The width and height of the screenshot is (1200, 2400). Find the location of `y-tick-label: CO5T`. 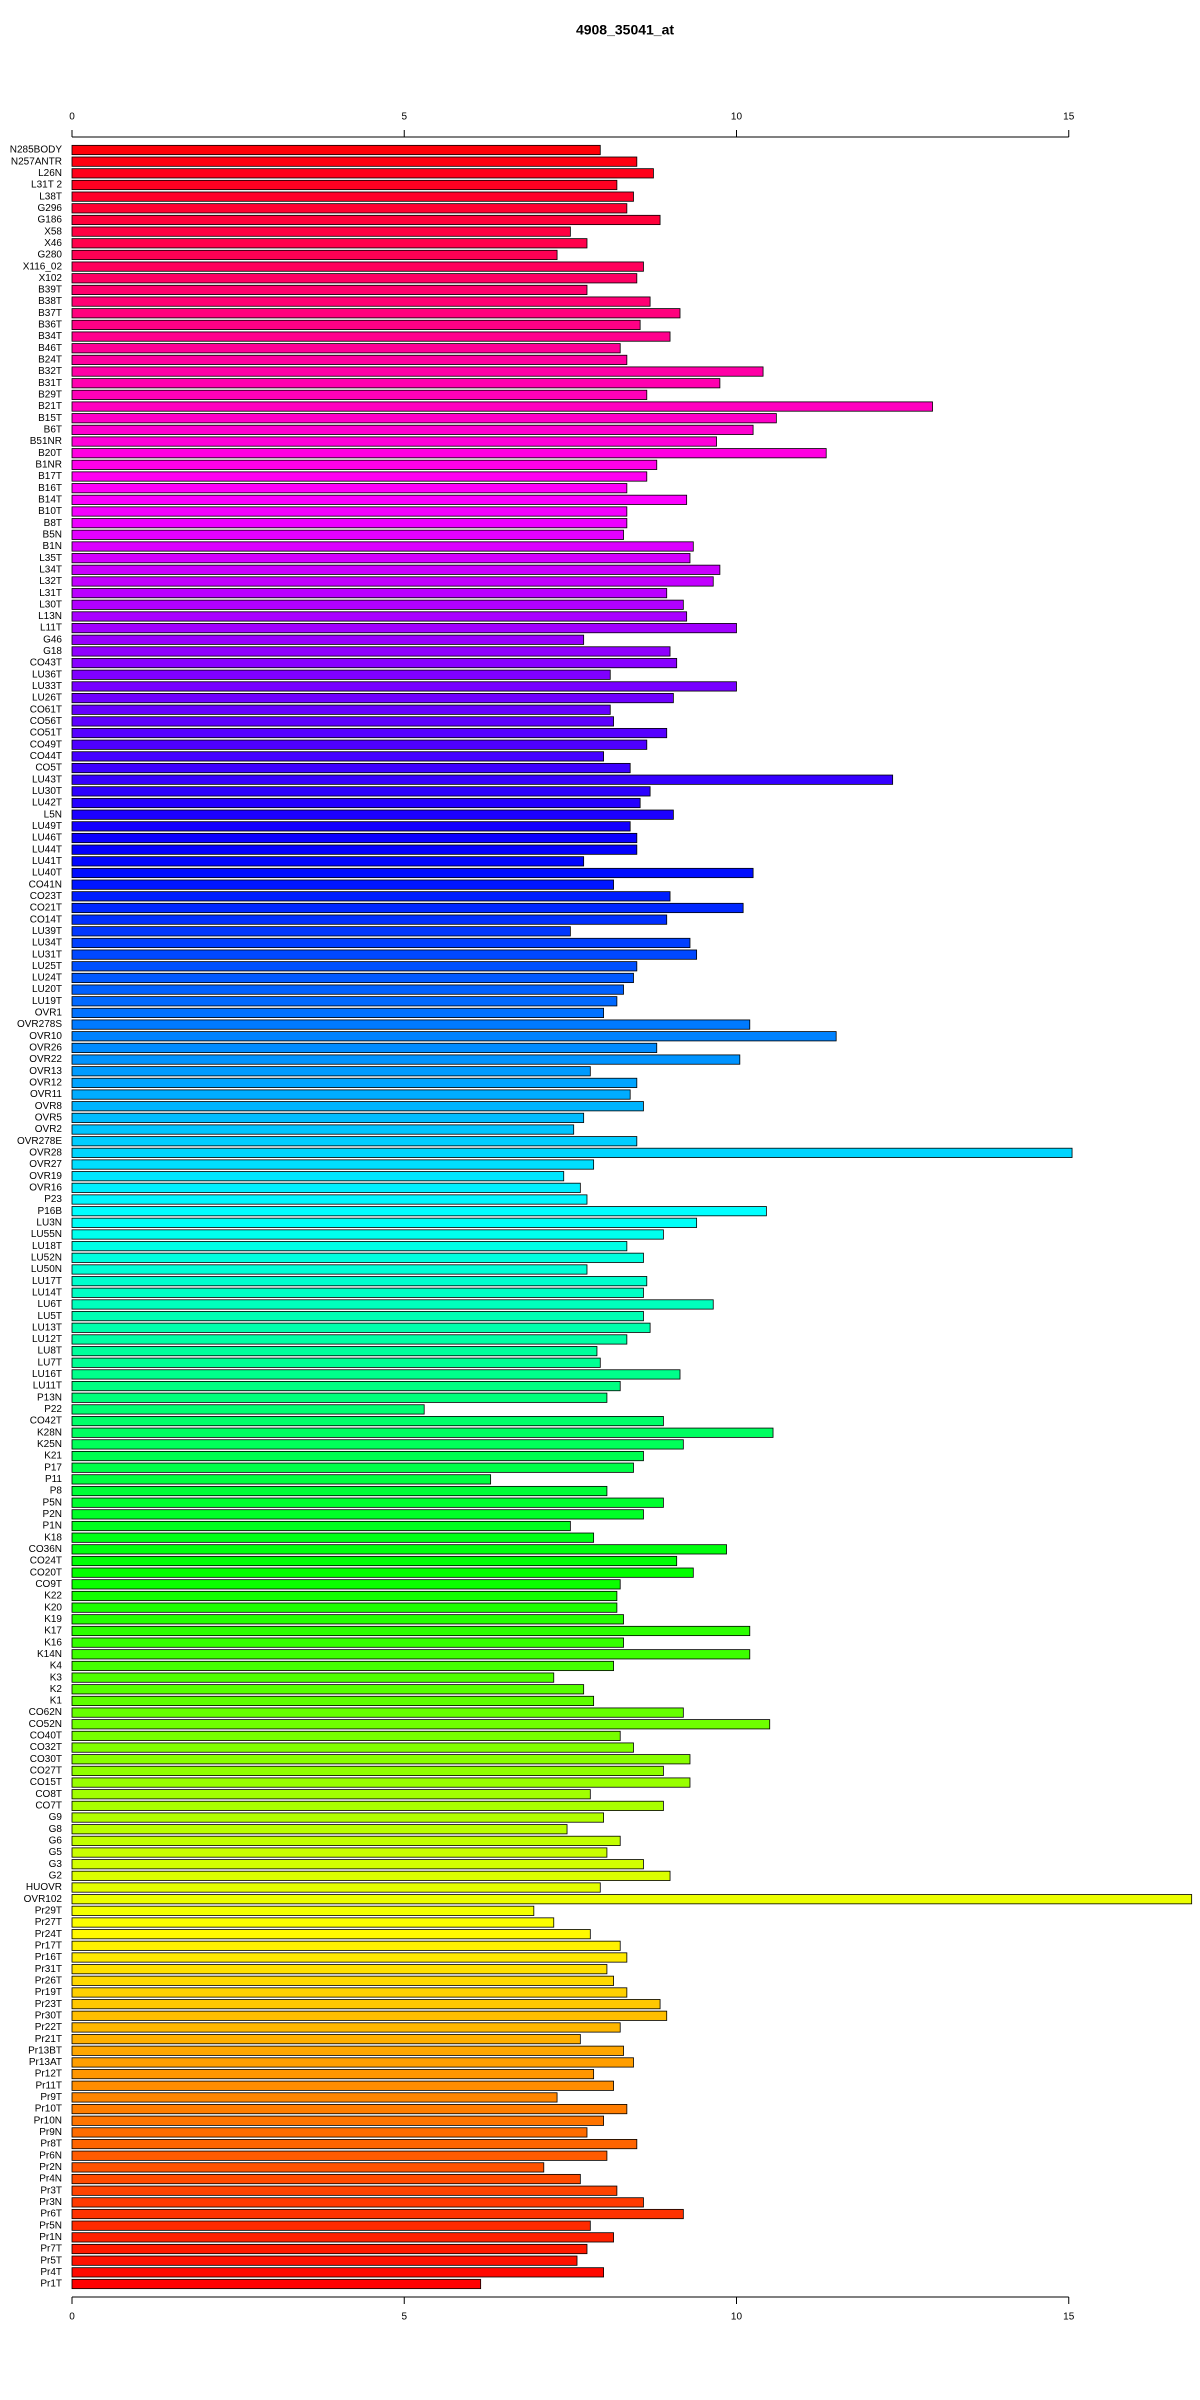

y-tick-label: CO5T is located at coordinates (48, 768).